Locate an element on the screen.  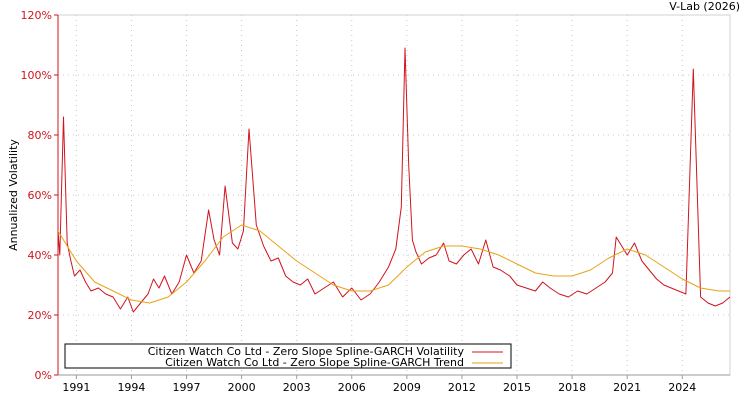
x-tick-label: 2024 is located at coordinates (682, 387).